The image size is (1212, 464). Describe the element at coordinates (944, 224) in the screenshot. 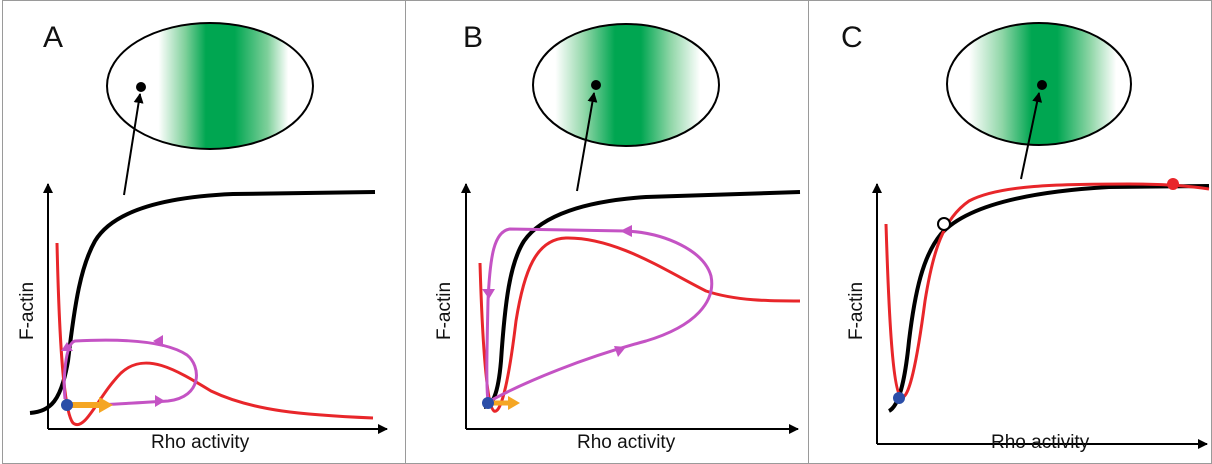

I see `unstable-fixed-point` at that location.